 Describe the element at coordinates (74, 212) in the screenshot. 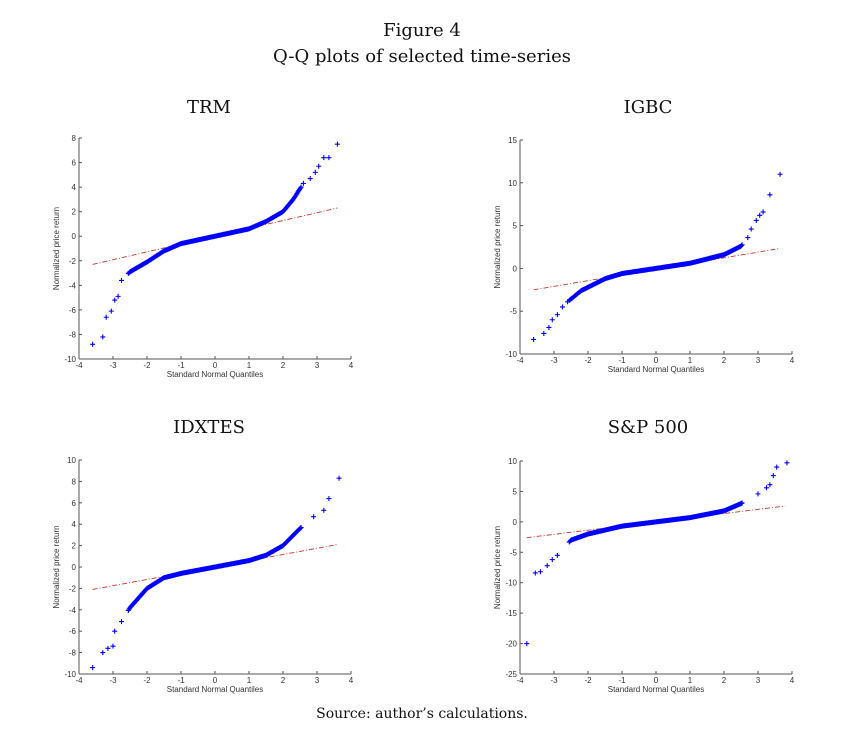

I see `y-tick-label: 2` at that location.